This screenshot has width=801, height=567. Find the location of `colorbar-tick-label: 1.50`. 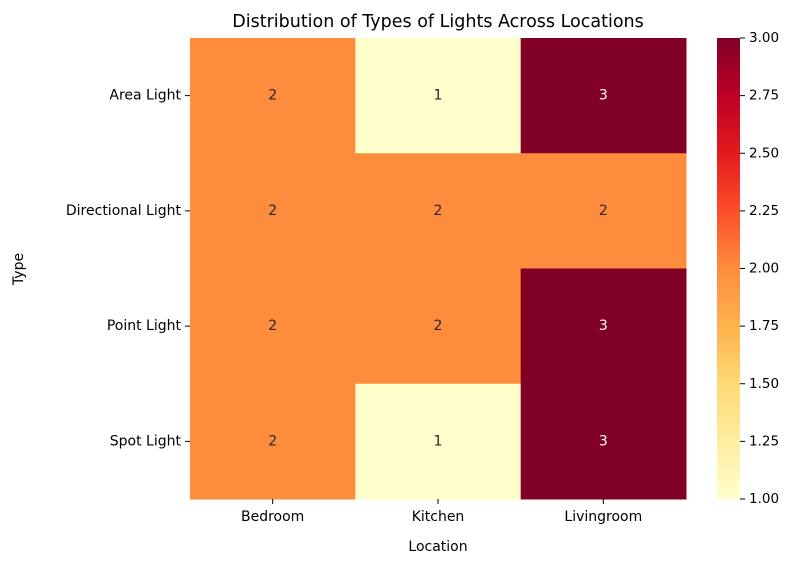

colorbar-tick-label: 1.50 is located at coordinates (764, 384).